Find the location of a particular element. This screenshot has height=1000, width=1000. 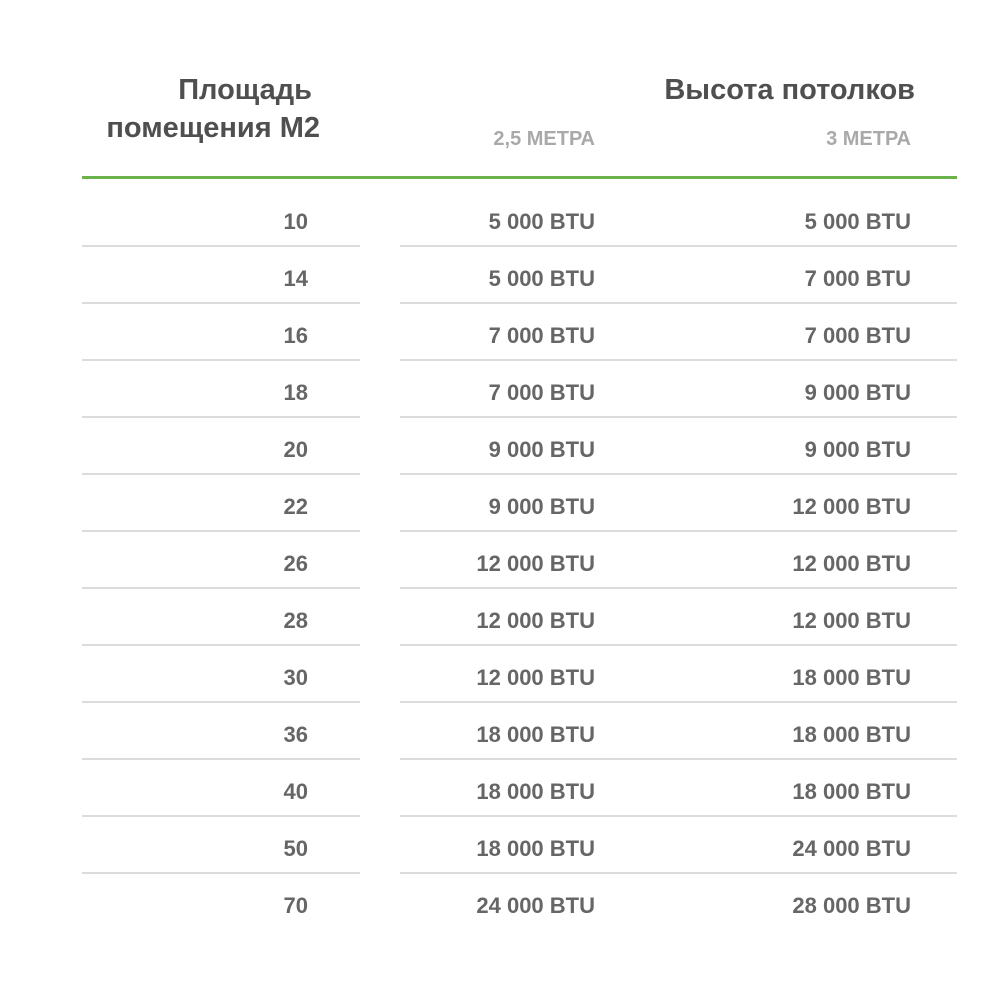

btu-cell: 28 000 BTU is located at coordinates (851, 905).